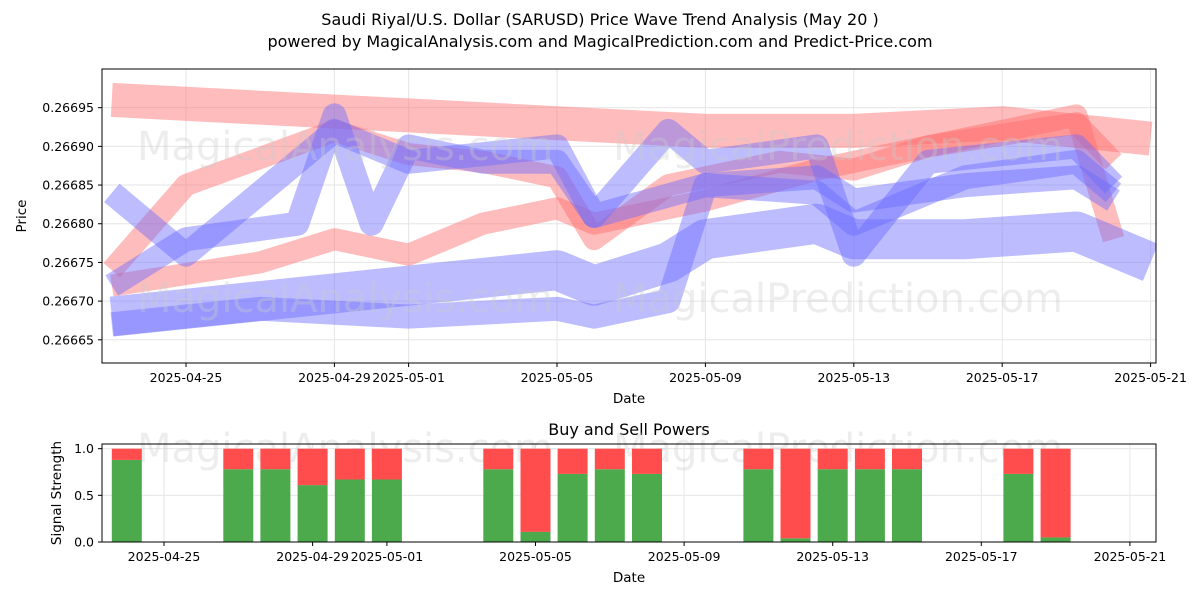 This screenshot has height=604, width=1200. I want to click on signal-y-ticks: 0.0 0.5 1.0, so click(88, 495).